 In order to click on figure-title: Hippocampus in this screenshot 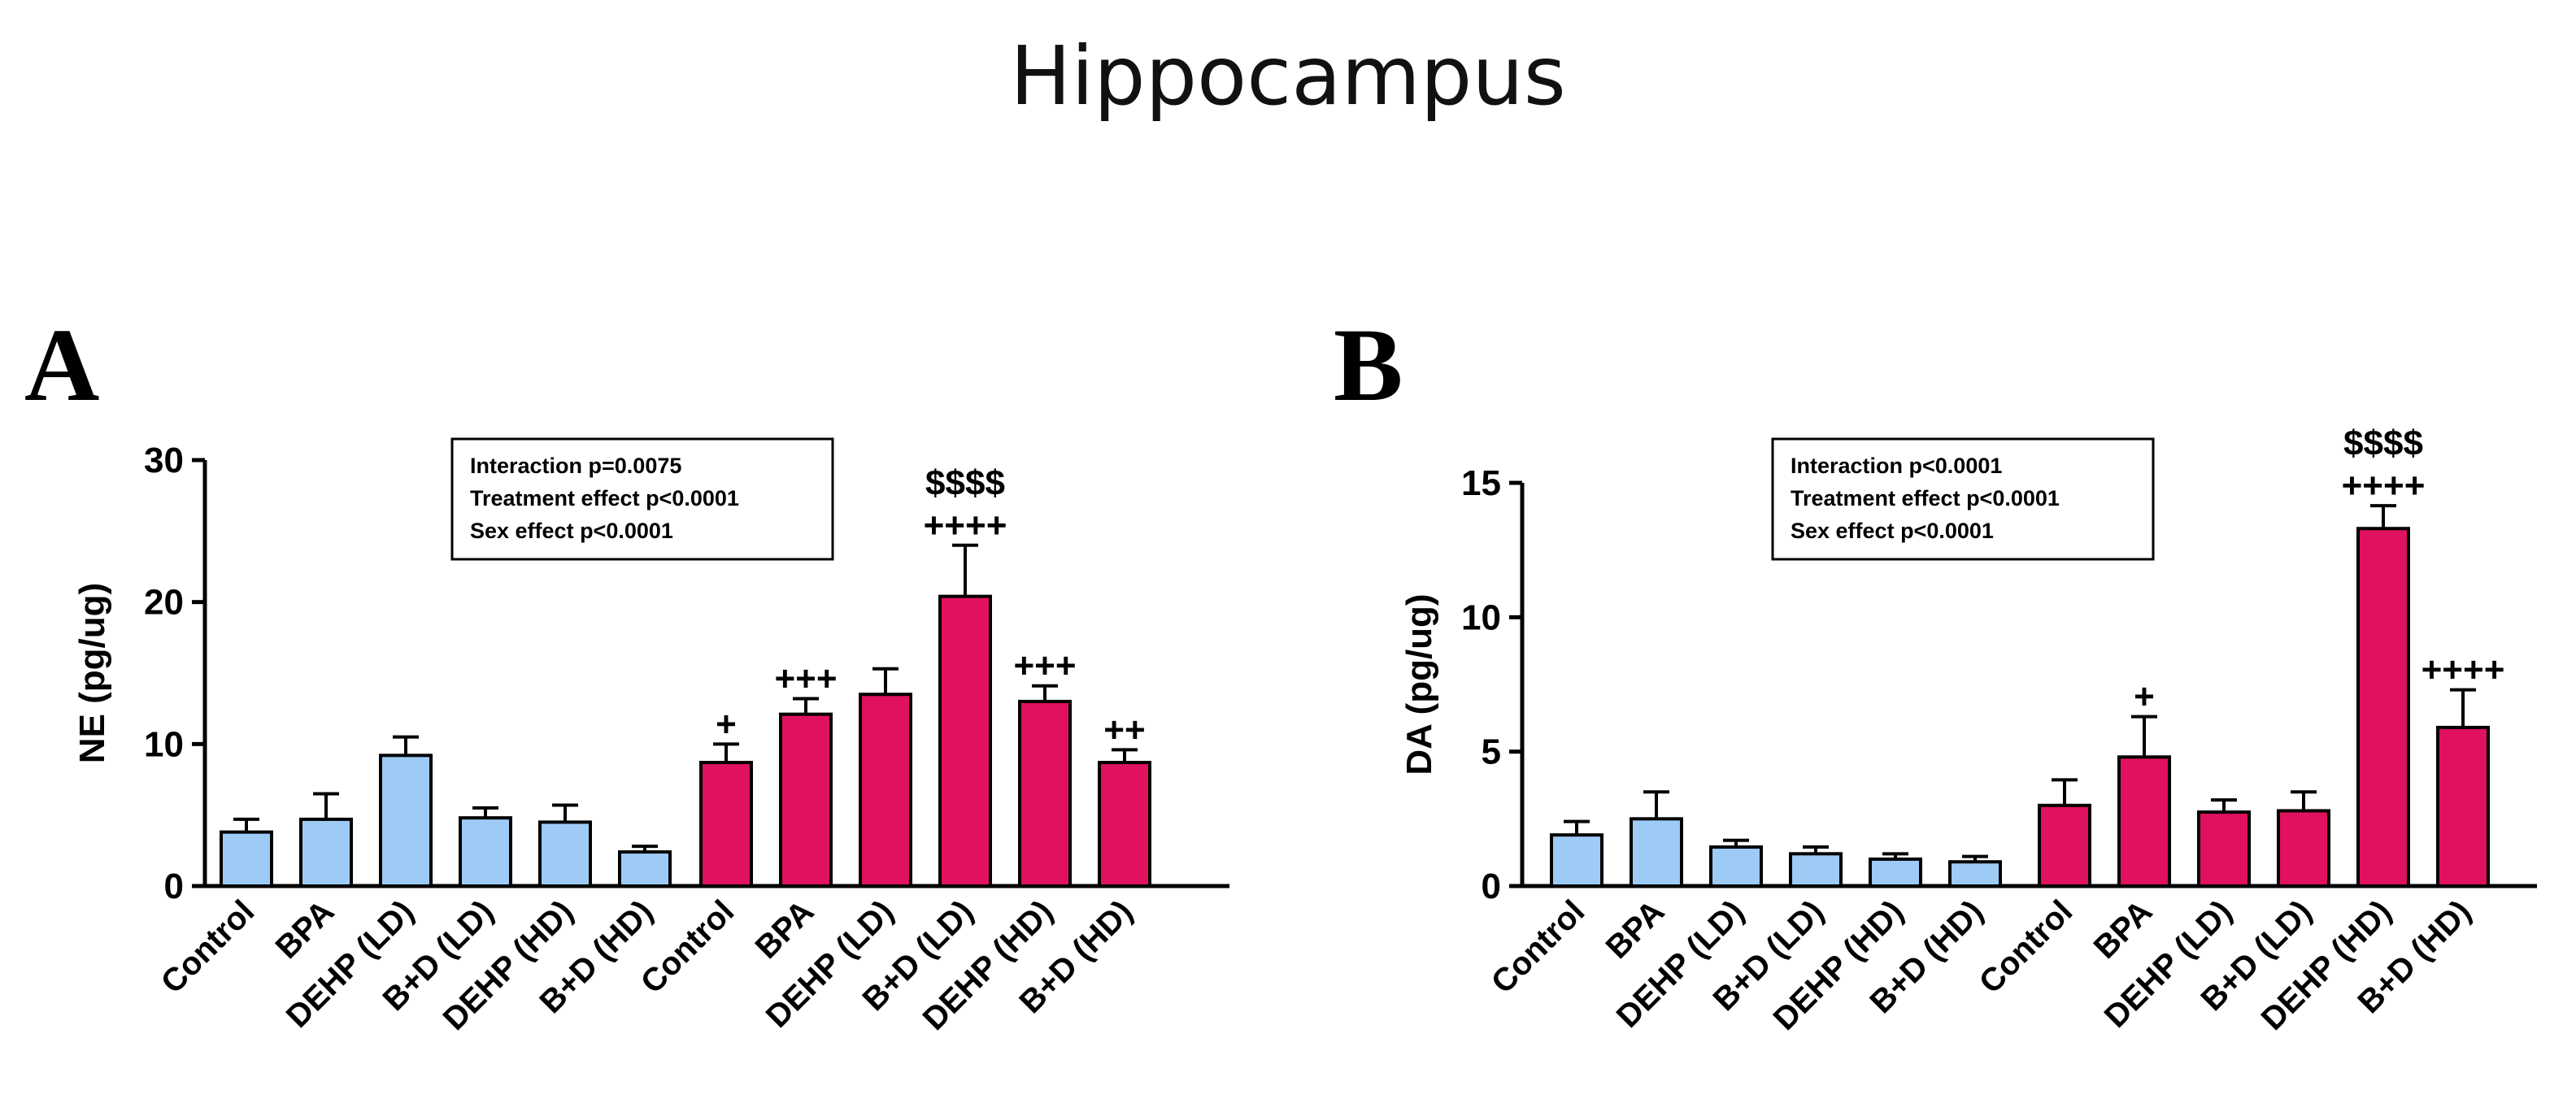, I will do `click(1288, 76)`.